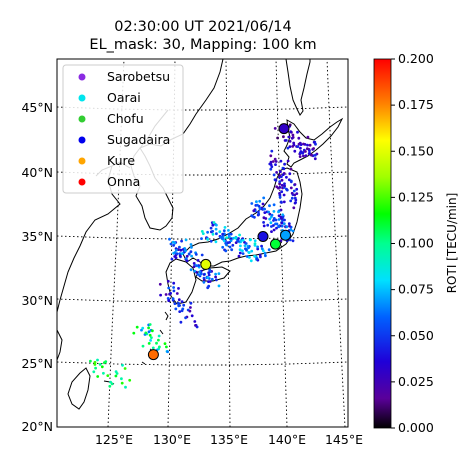 The image size is (475, 468). I want to click on lat-tick-25: 25°N, so click(37, 363).